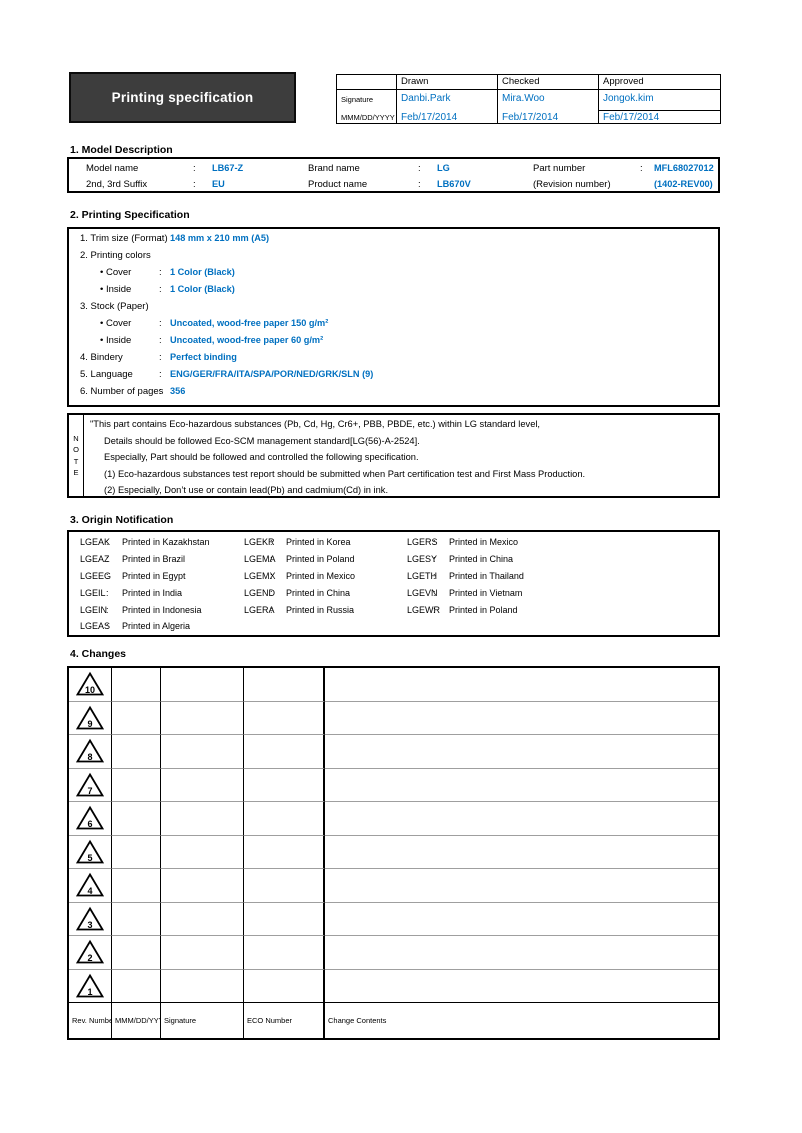  Describe the element at coordinates (195, 628) in the screenshot. I see `origin-entry: LGEAS: Printed in Algeria` at that location.